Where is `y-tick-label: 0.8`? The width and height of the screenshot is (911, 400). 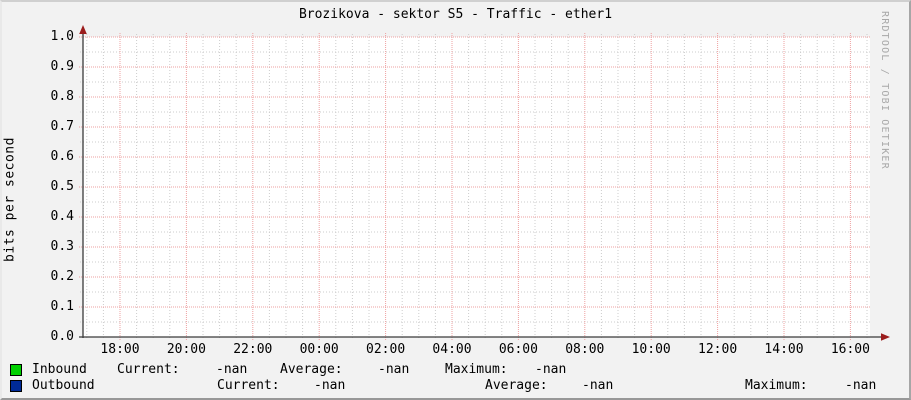
y-tick-label: 0.8 is located at coordinates (62, 96).